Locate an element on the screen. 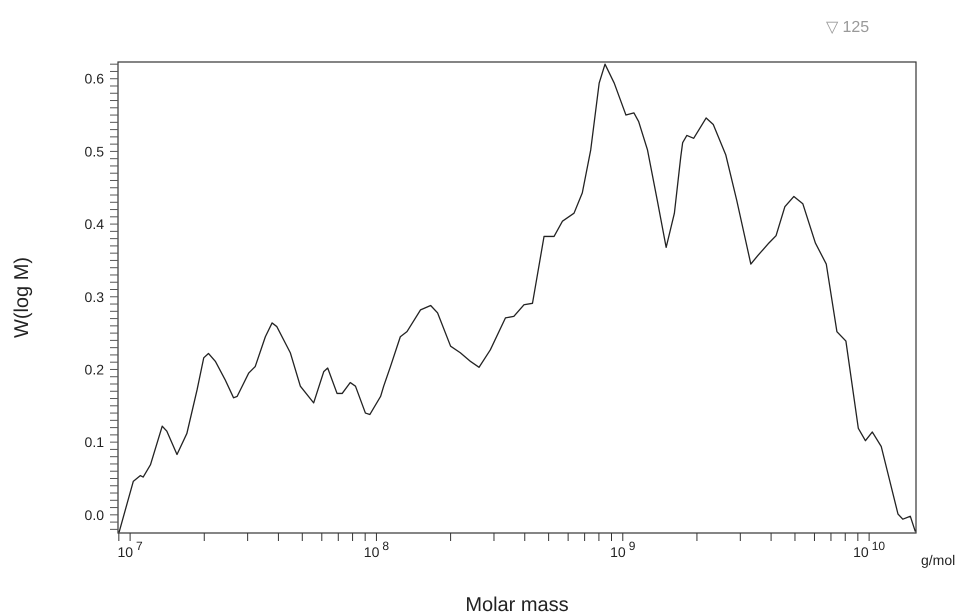  y-axis-title: W(log M) is located at coordinates (22, 297).